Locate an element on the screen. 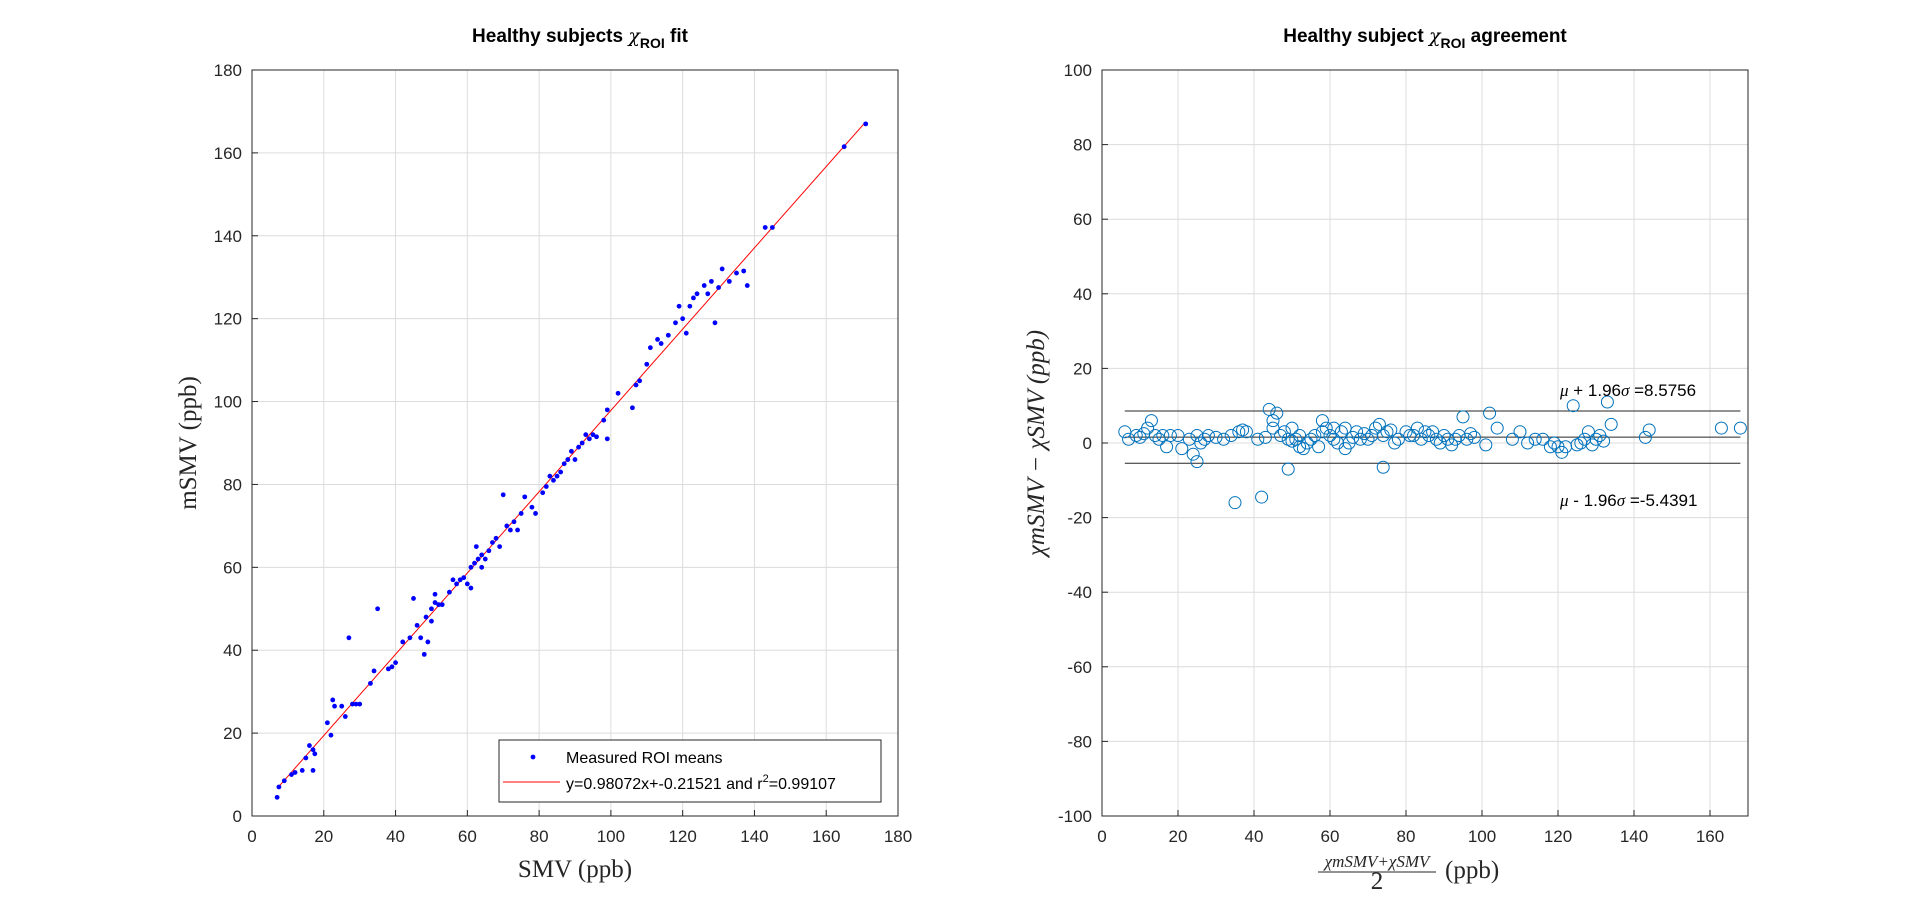 This screenshot has width=1920, height=911. fit-x-tick-label: 40 is located at coordinates (395, 836).